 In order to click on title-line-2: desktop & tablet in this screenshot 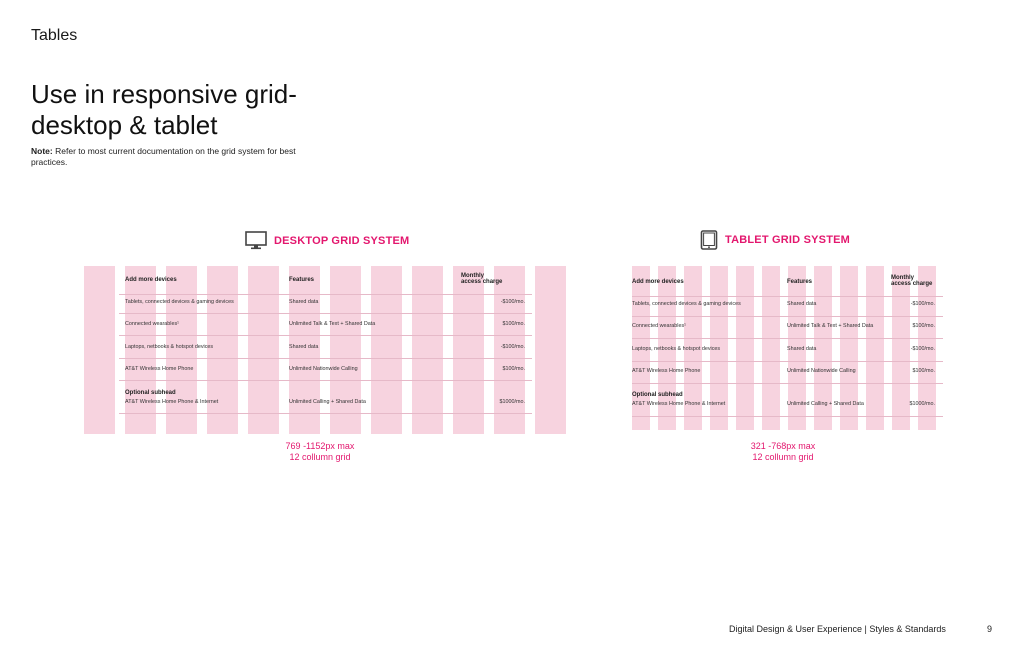, I will do `click(124, 125)`.